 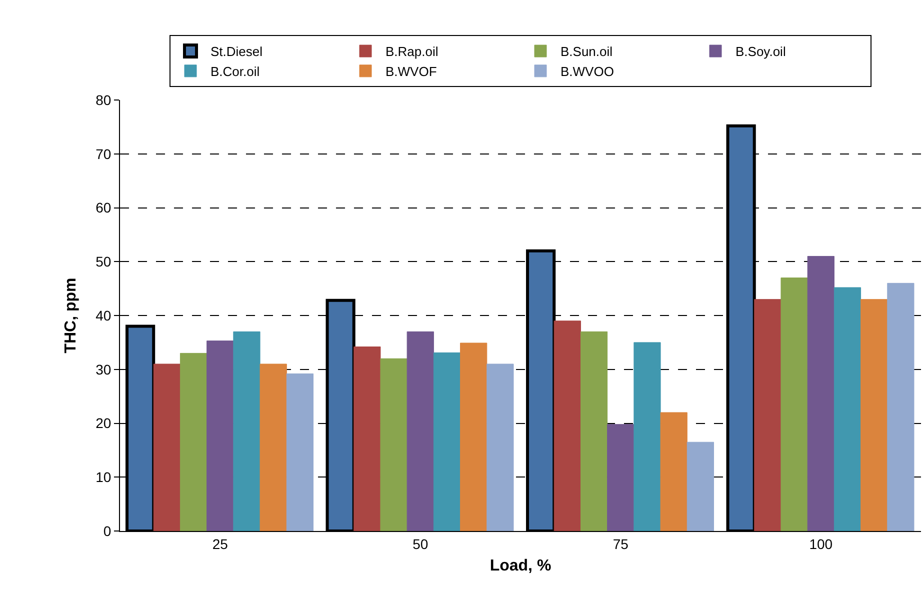 What do you see at coordinates (107, 530) in the screenshot?
I see `y-tick-label: 0` at bounding box center [107, 530].